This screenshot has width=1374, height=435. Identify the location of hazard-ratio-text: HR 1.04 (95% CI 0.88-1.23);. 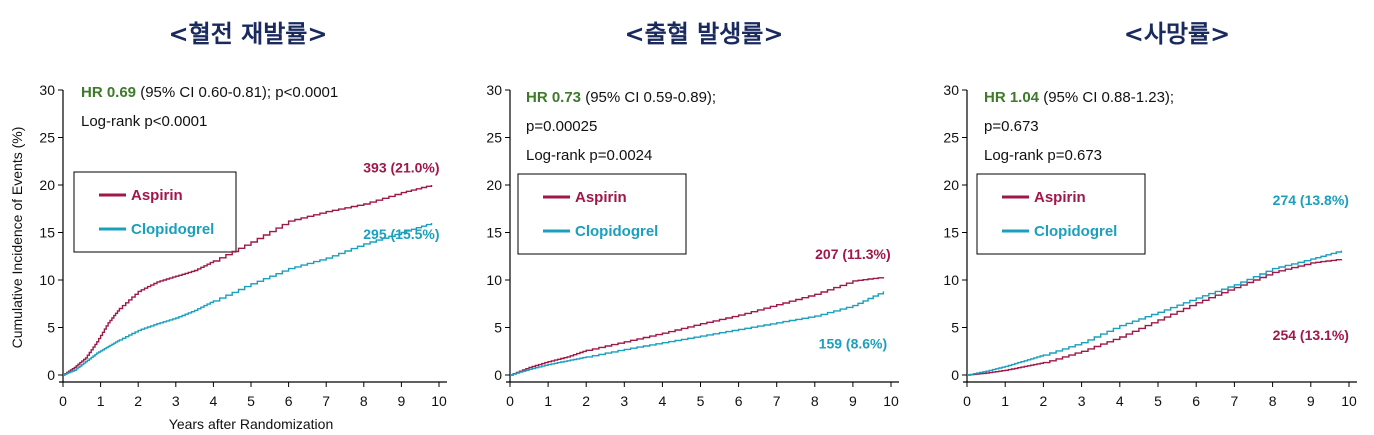
(1079, 97).